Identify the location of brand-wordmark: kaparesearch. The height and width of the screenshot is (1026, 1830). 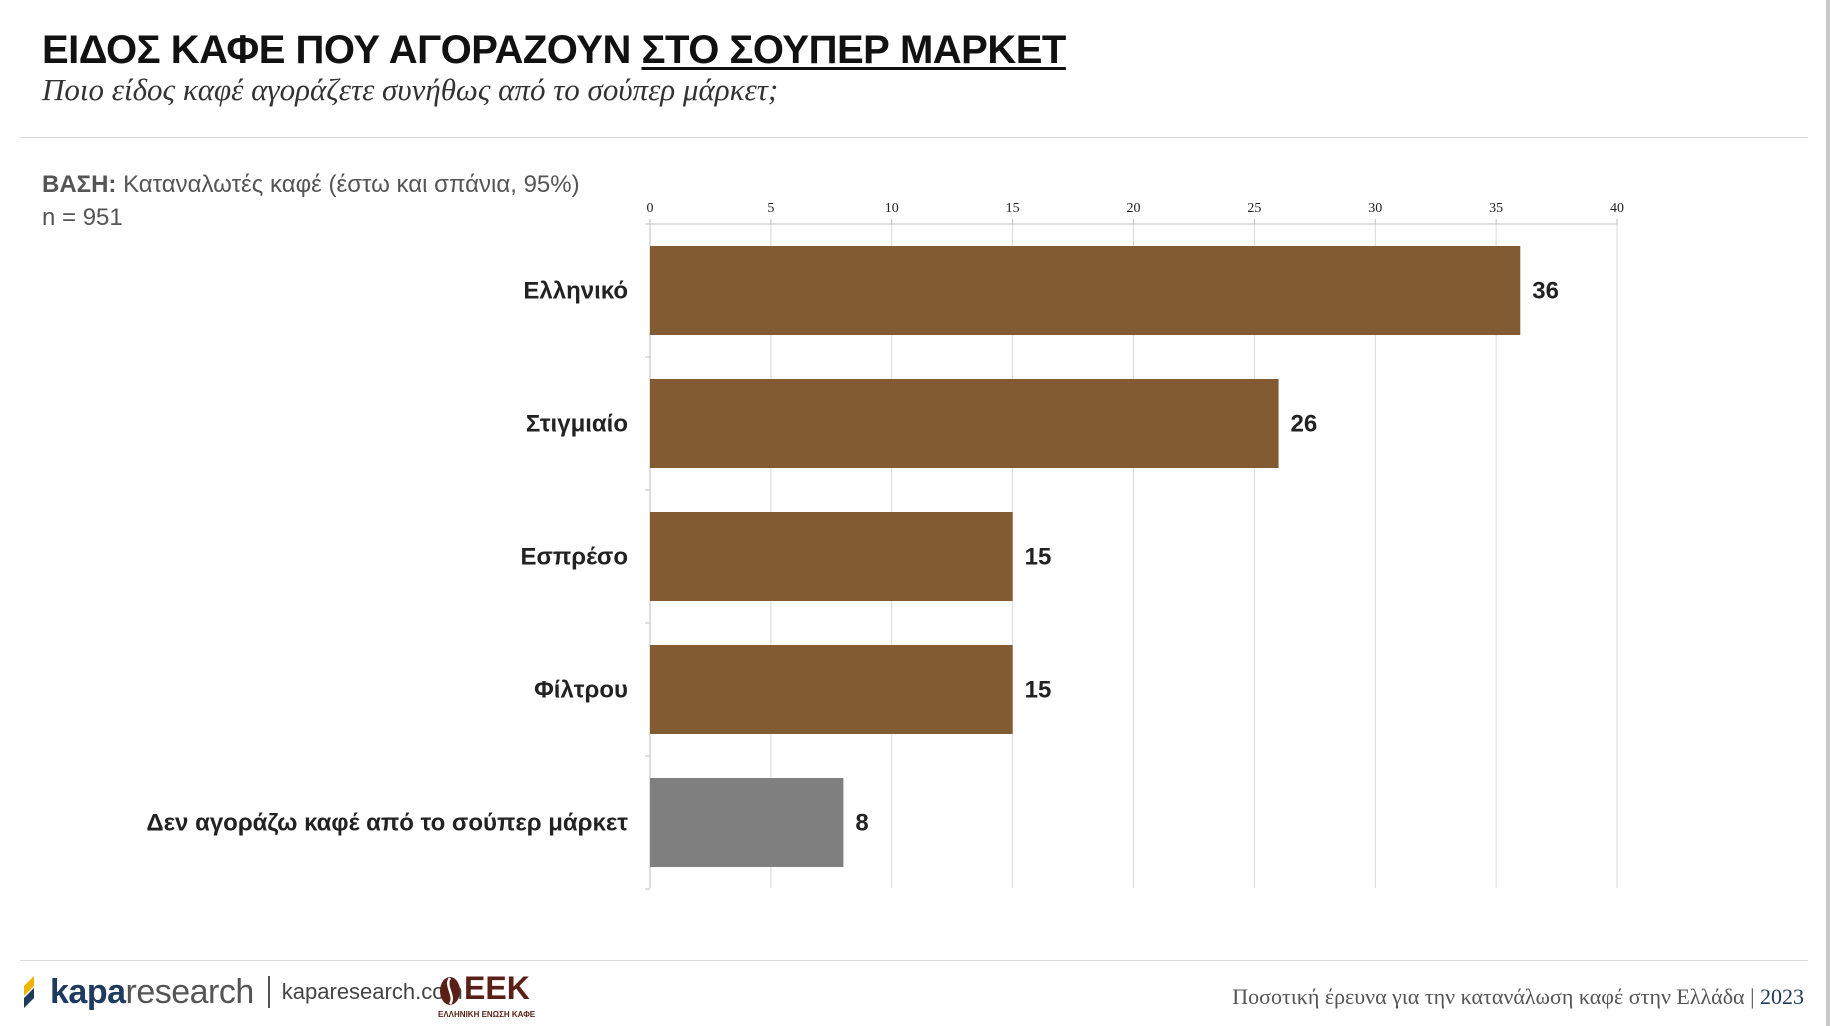
(152, 992).